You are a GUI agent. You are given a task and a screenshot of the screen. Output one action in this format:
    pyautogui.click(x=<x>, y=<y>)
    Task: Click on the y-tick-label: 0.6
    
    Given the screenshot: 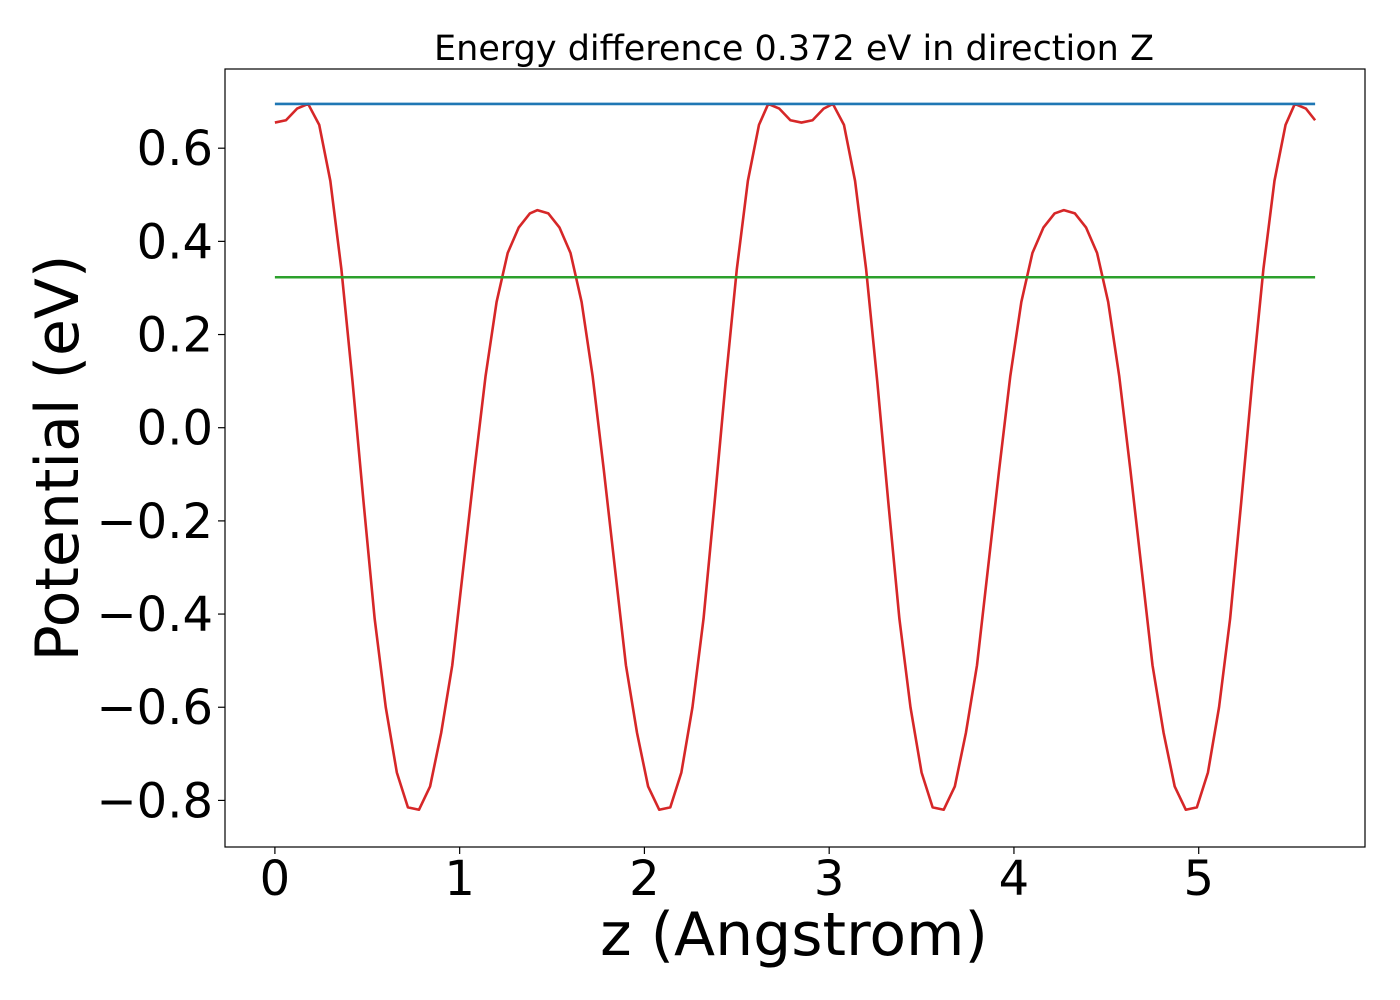 What is the action you would take?
    pyautogui.click(x=175, y=149)
    